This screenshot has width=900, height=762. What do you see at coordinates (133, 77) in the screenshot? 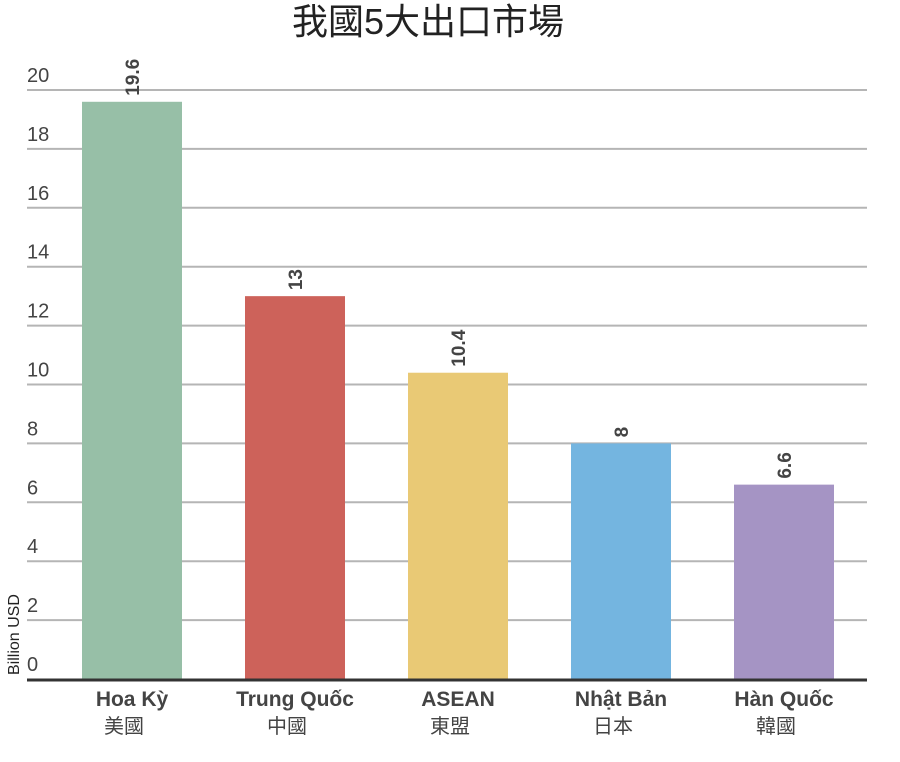
I see `bar-value-label: 19.6` at bounding box center [133, 77].